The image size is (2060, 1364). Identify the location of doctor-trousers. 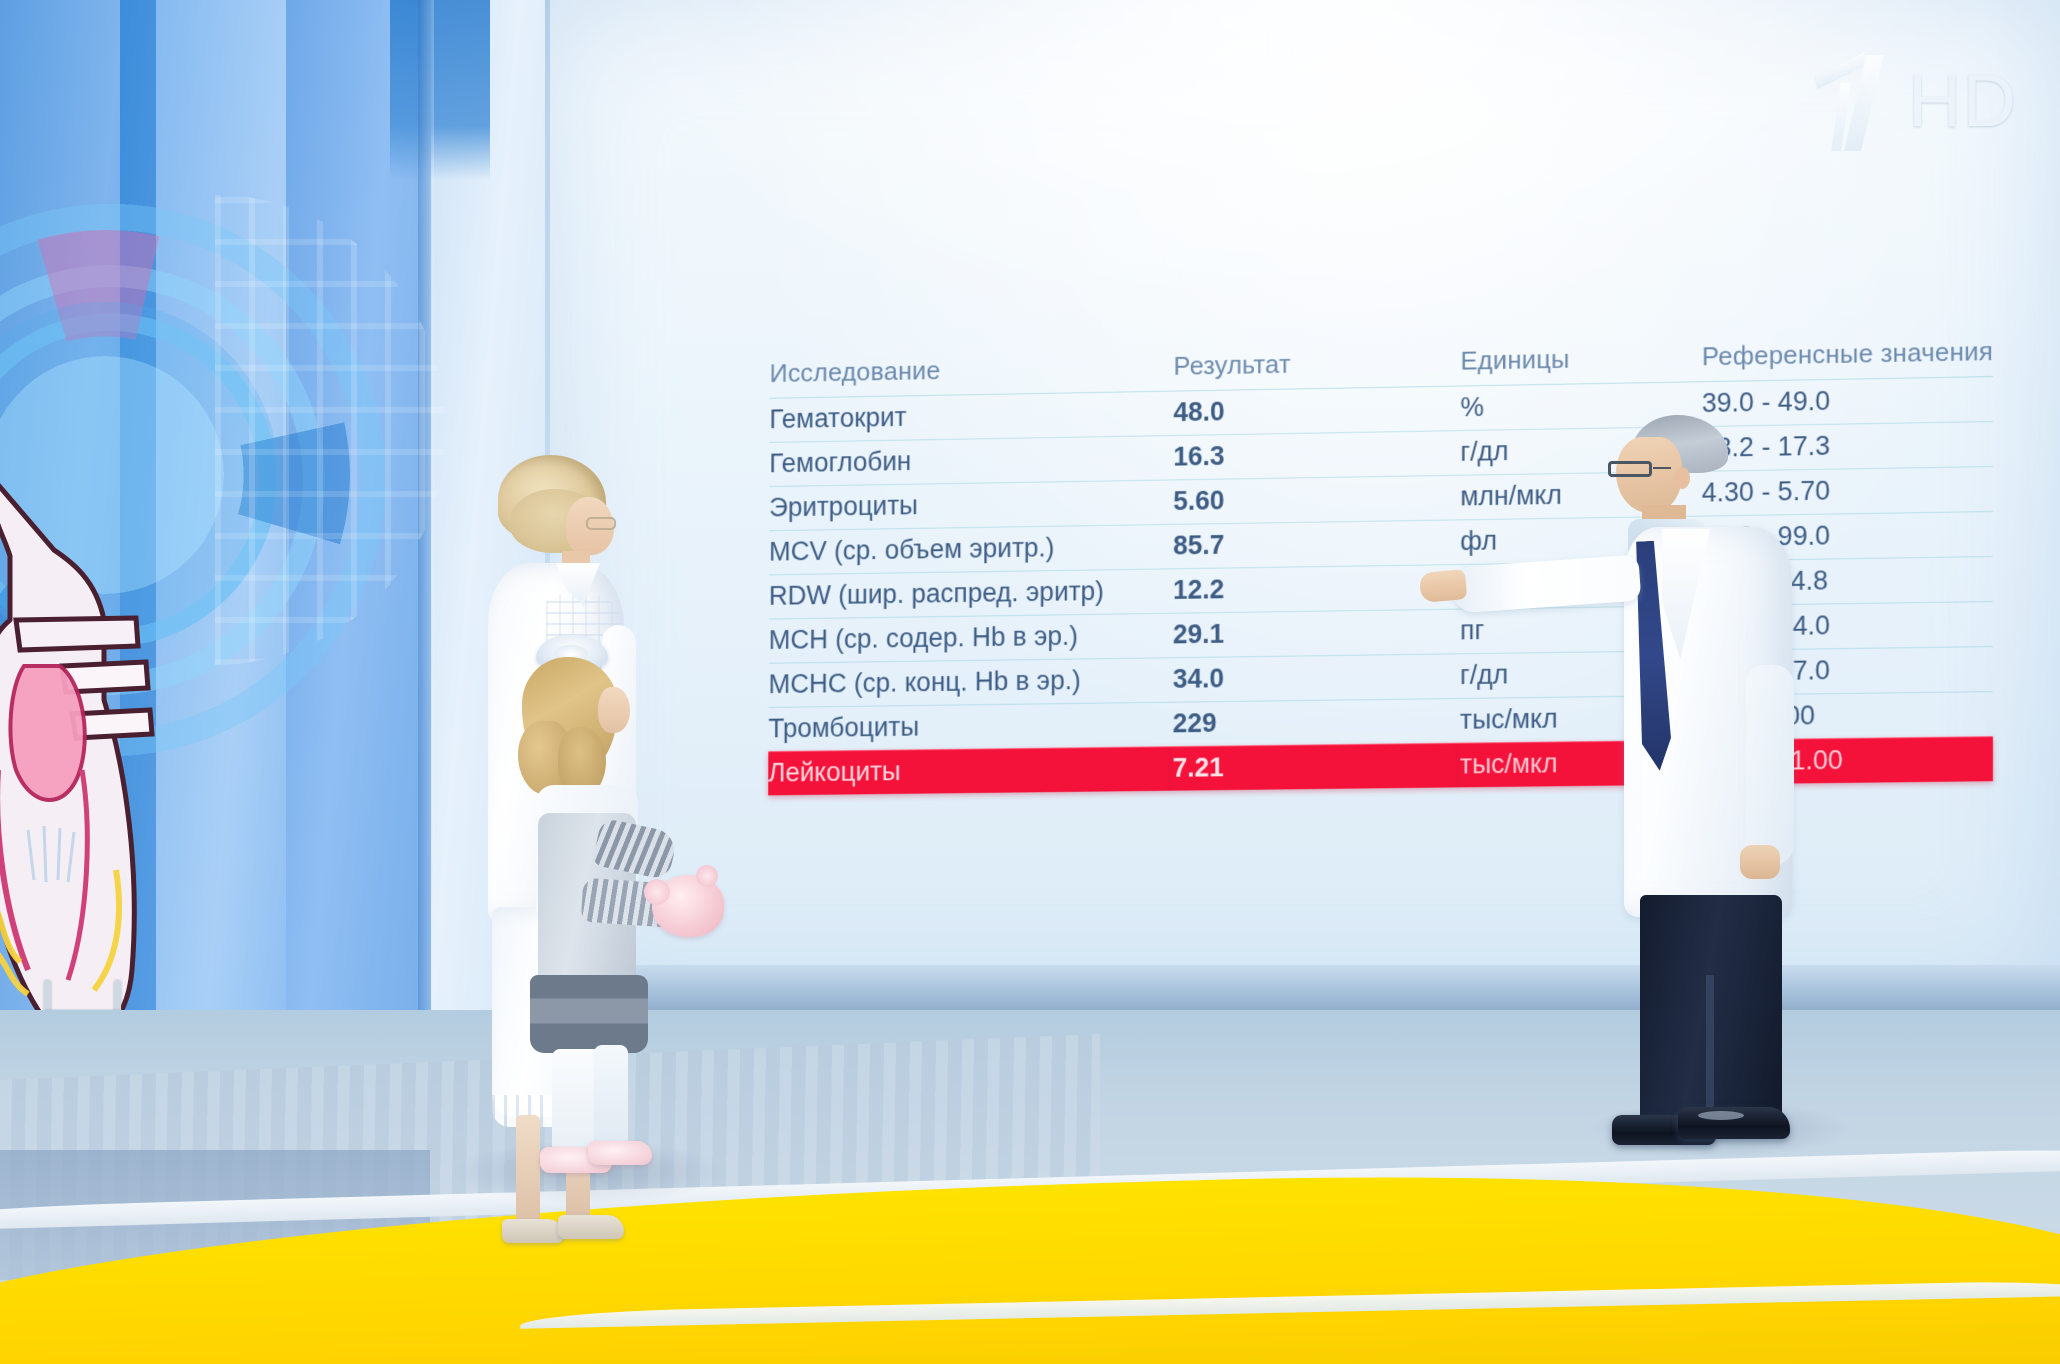
(1711, 1010).